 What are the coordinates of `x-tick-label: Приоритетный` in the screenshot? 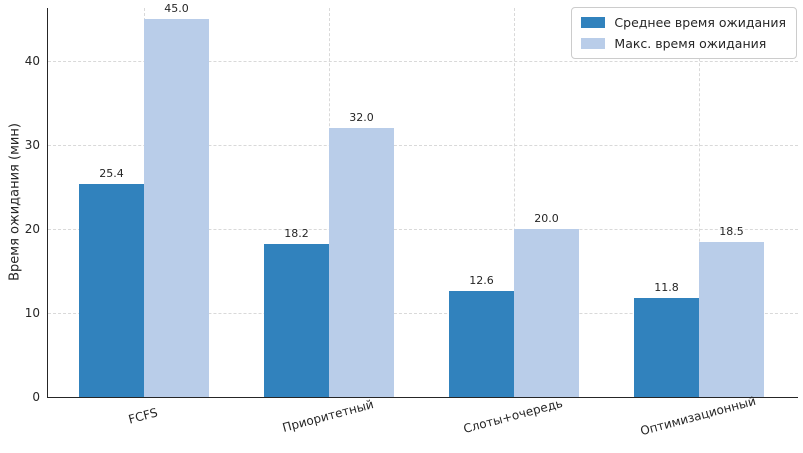 It's located at (328, 416).